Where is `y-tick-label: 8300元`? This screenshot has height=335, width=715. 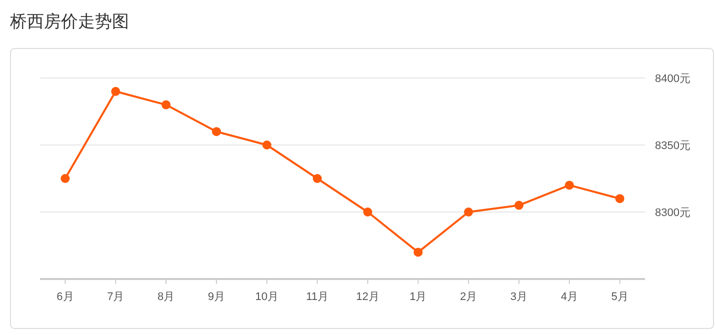
y-tick-label: 8300元 is located at coordinates (672, 213).